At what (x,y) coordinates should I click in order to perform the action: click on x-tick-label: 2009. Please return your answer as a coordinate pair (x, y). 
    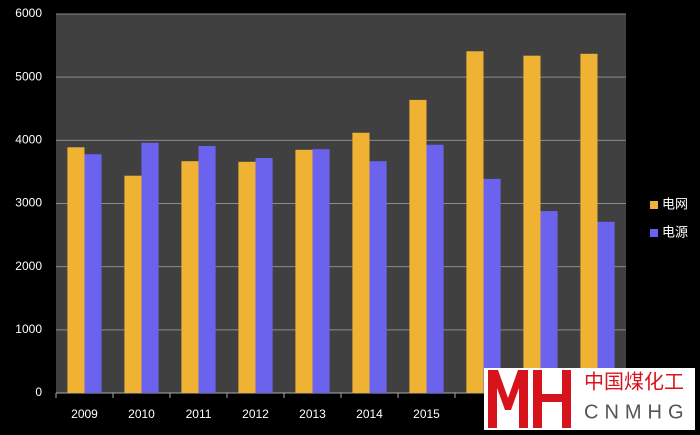
    Looking at the image, I should click on (84, 414).